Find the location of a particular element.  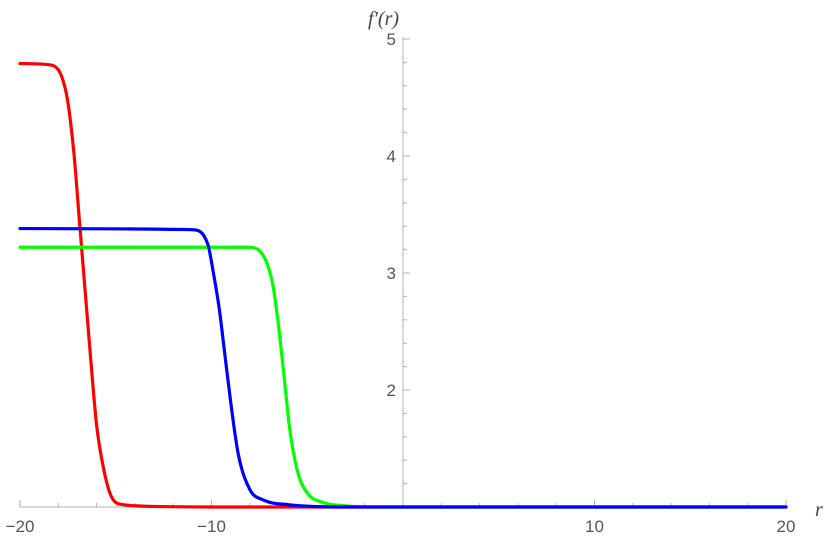

y-tick-label: 5 is located at coordinates (391, 39).